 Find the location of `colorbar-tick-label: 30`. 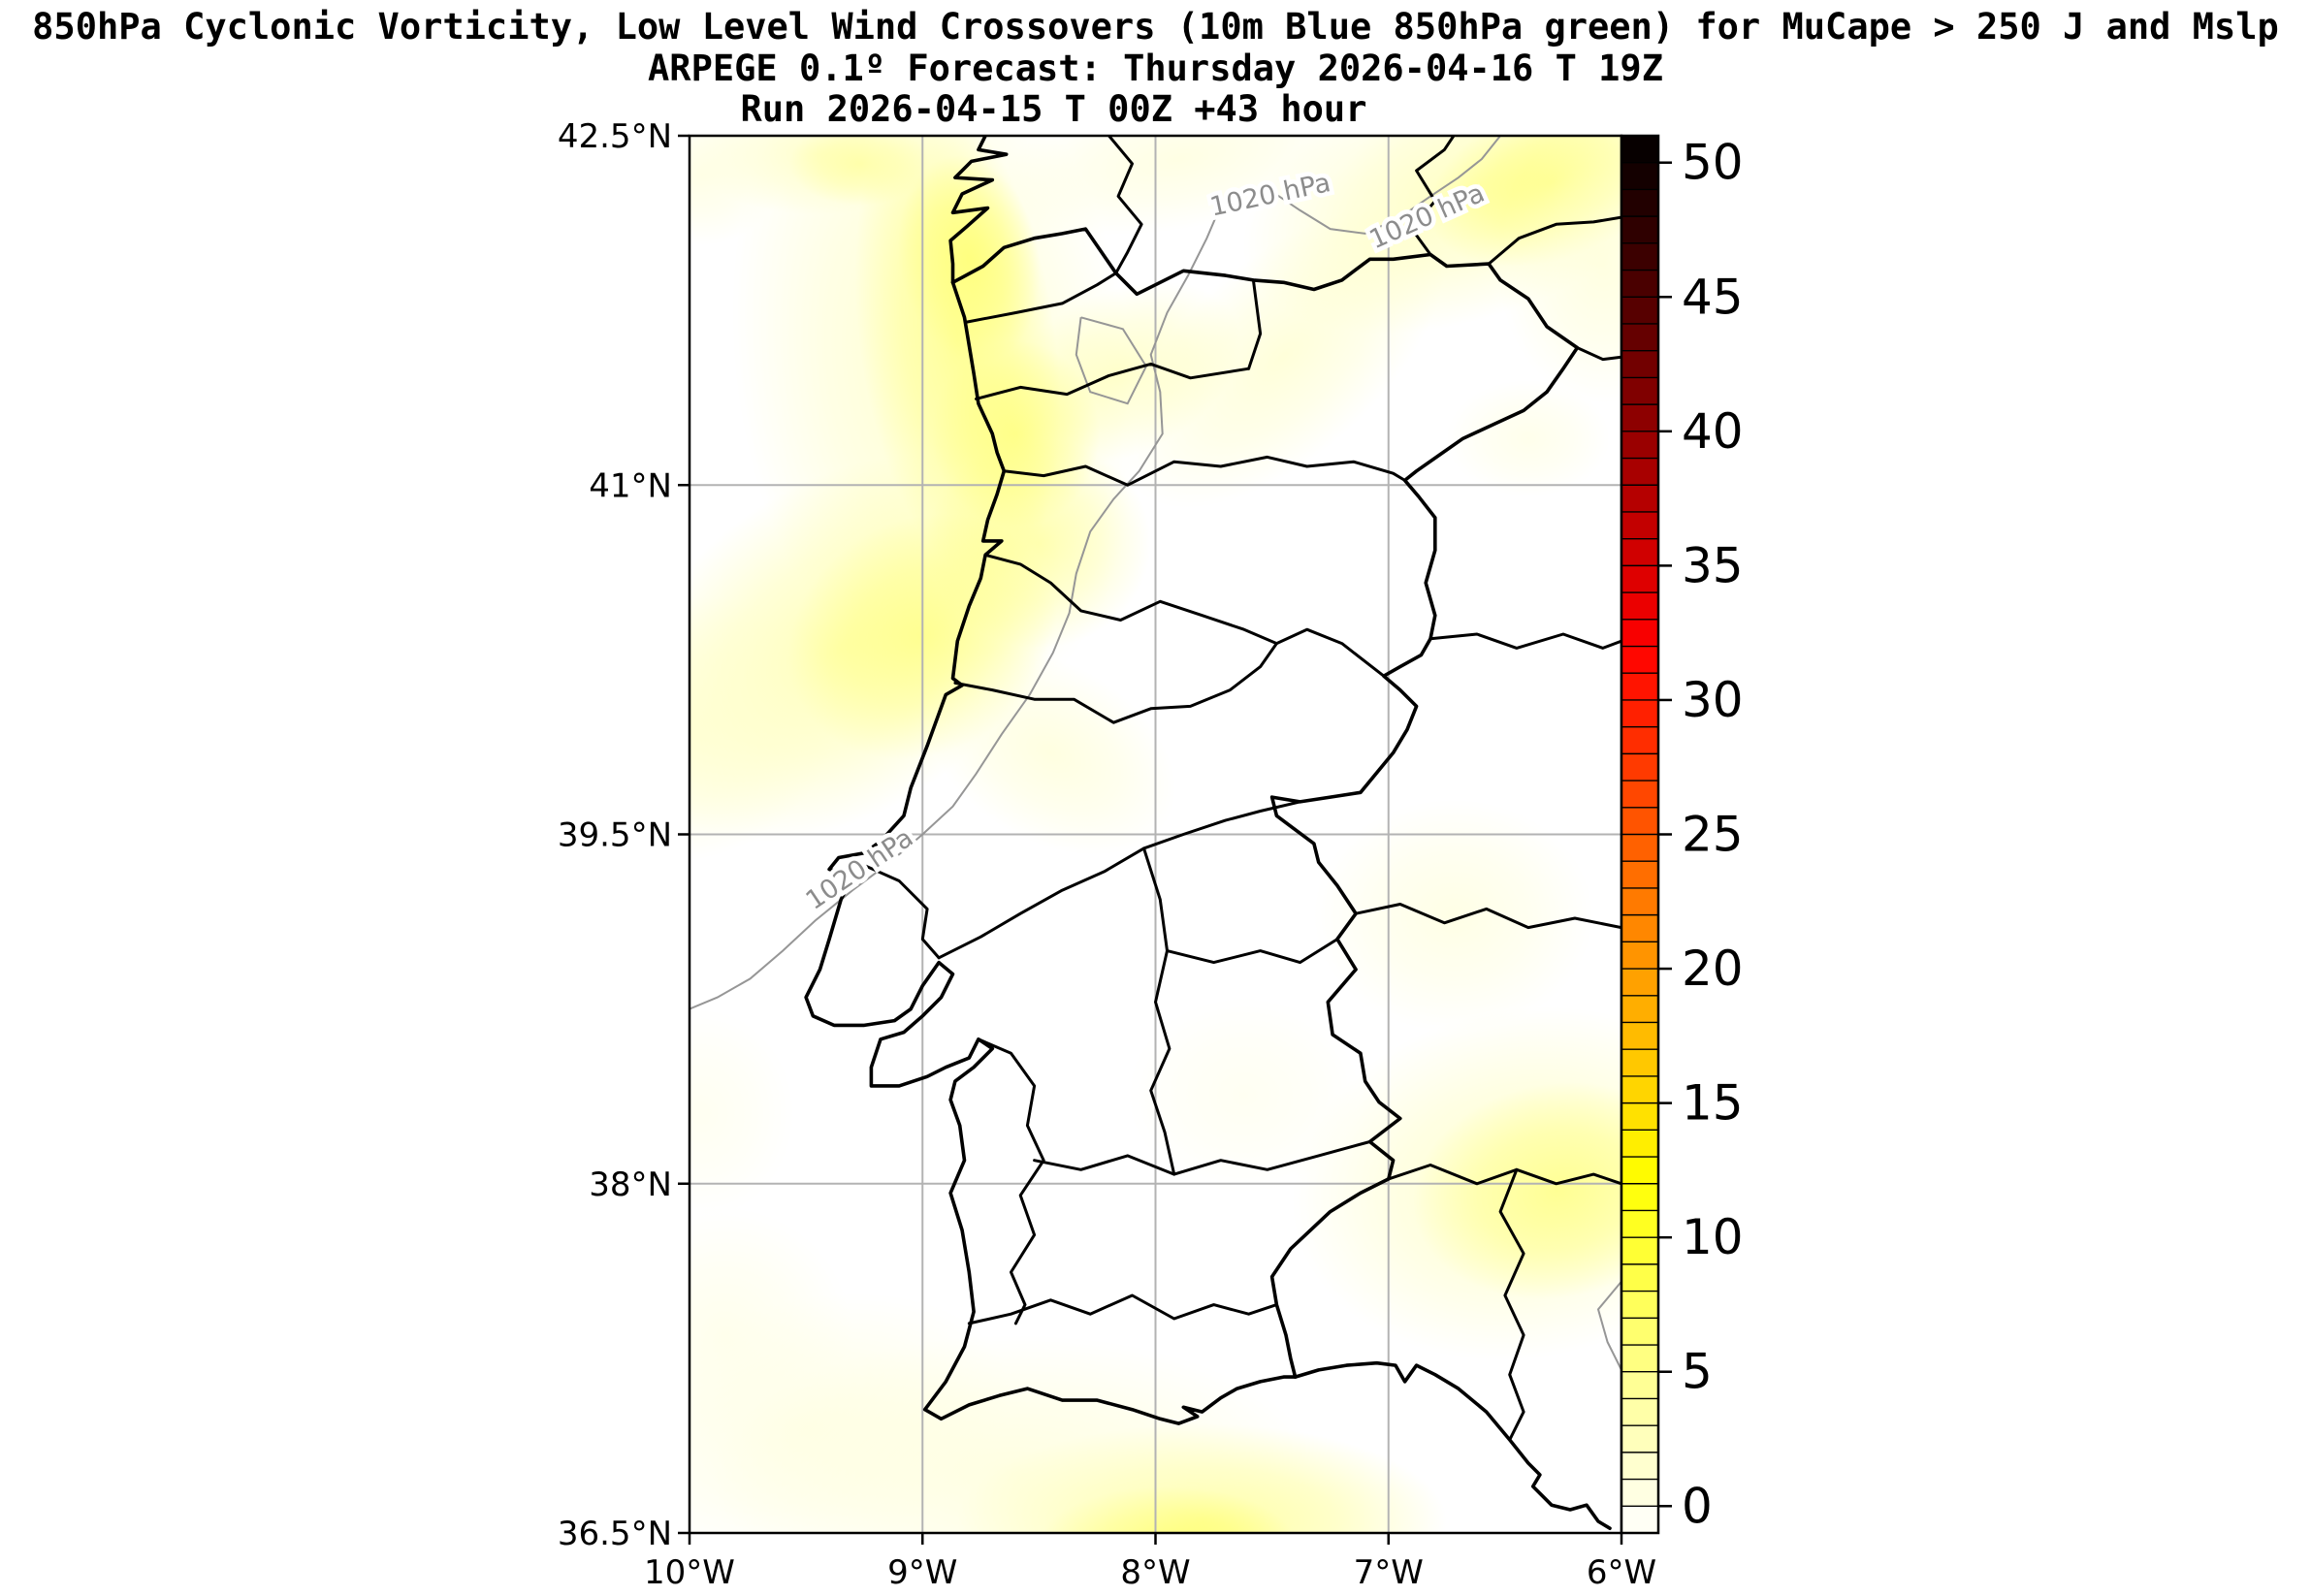

colorbar-tick-label: 30 is located at coordinates (1713, 700).